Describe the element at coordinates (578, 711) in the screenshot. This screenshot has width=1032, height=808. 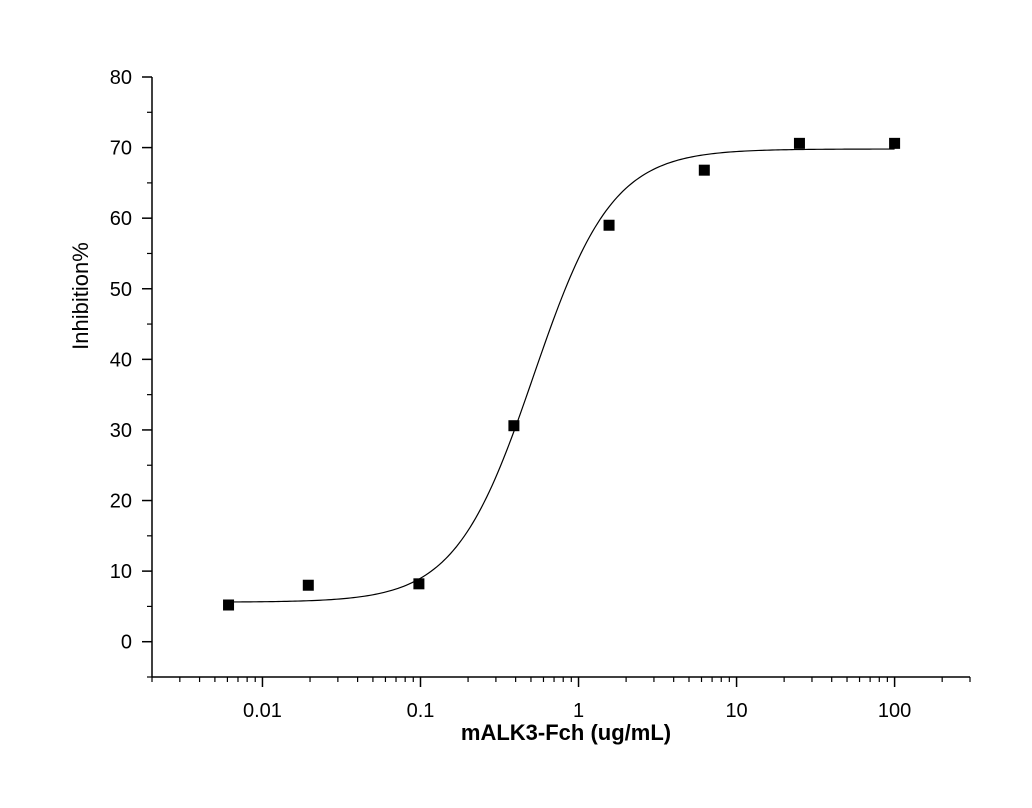
I see `x-tick-label: 1` at that location.